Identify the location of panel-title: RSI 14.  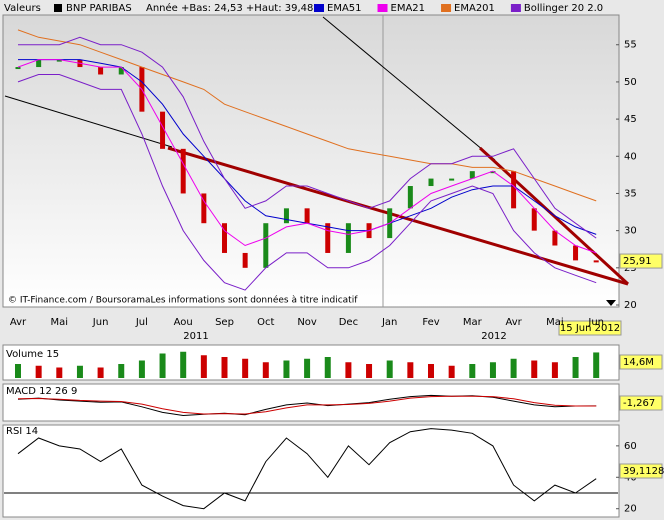
(22, 431).